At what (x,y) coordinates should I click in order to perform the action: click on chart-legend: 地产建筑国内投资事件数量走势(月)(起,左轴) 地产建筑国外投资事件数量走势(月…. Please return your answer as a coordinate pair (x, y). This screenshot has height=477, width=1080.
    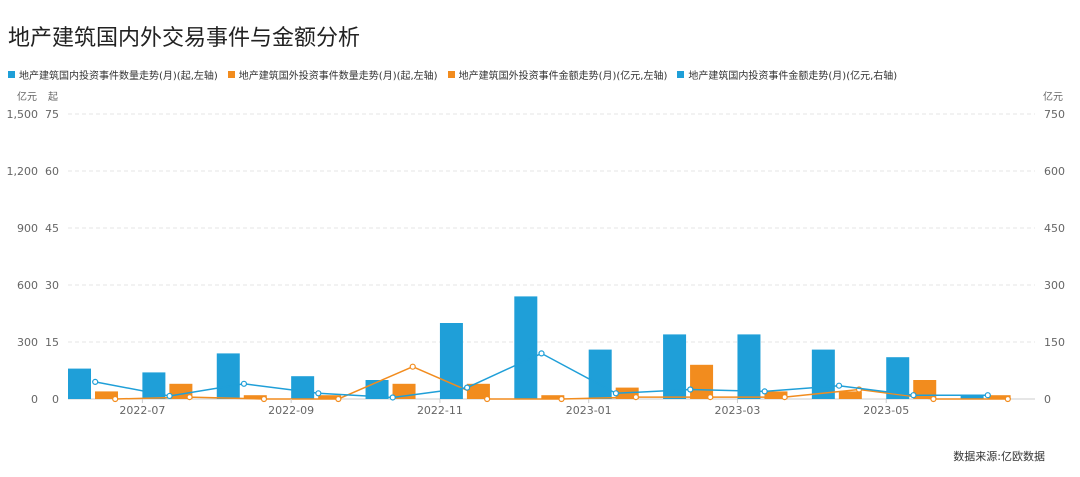
    Looking at the image, I should click on (457, 74).